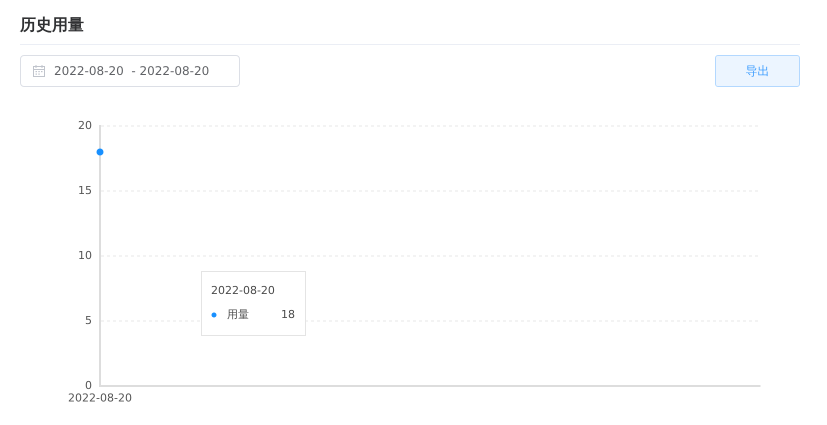  Describe the element at coordinates (85, 255) in the screenshot. I see `y-tick-label: 10` at that location.